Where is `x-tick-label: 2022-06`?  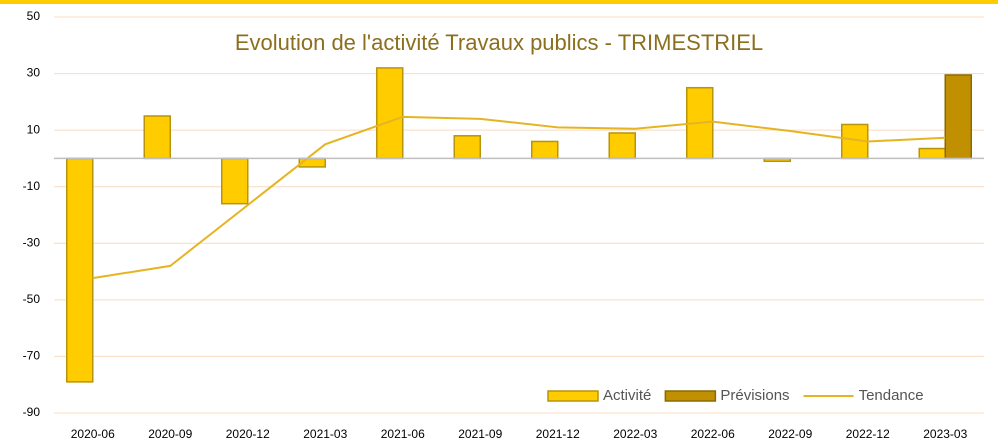
x-tick-label: 2022-06 is located at coordinates (713, 434).